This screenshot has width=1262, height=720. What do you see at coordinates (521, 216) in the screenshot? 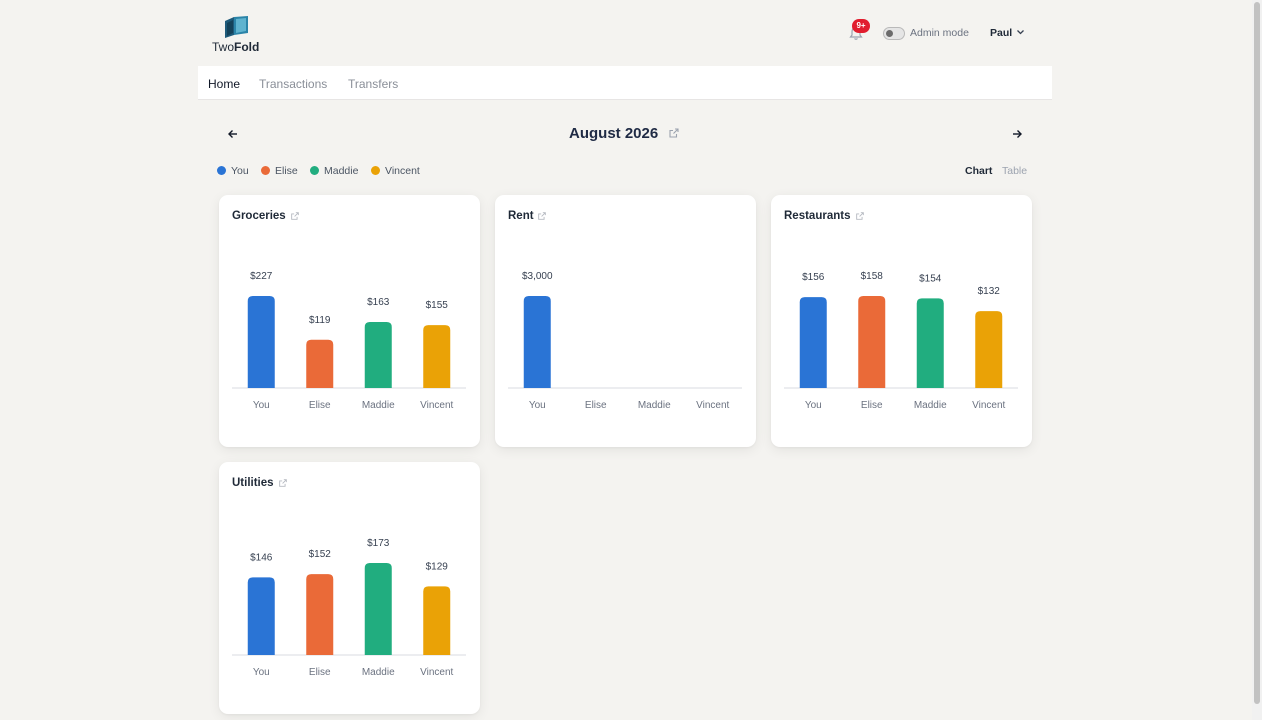
I see `card-title: Rent` at bounding box center [521, 216].